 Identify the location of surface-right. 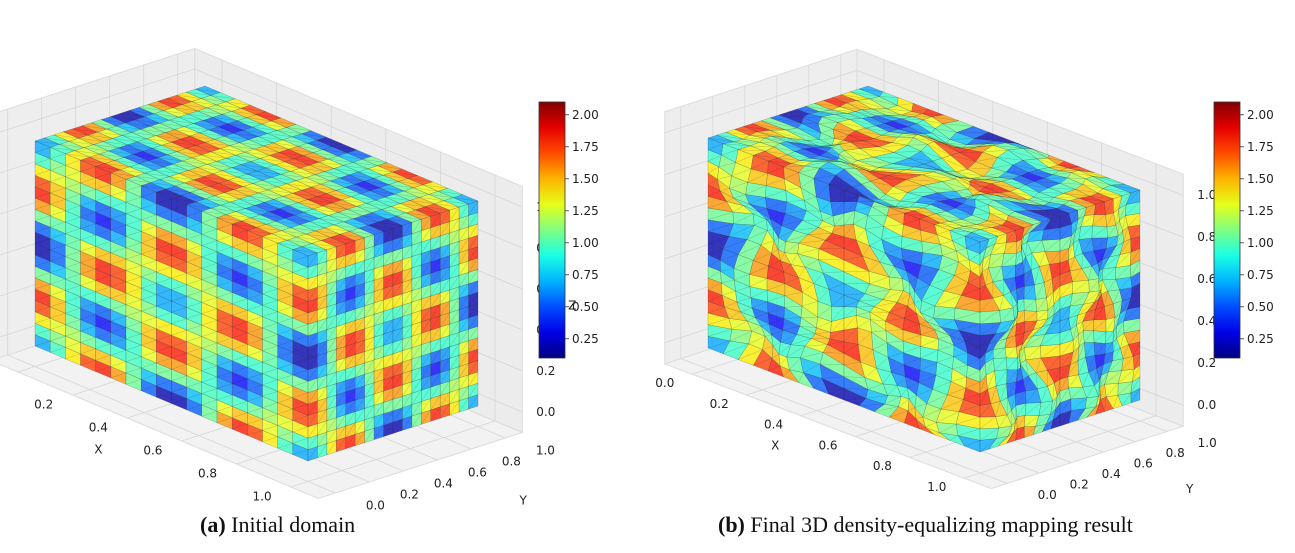
(1060, 321).